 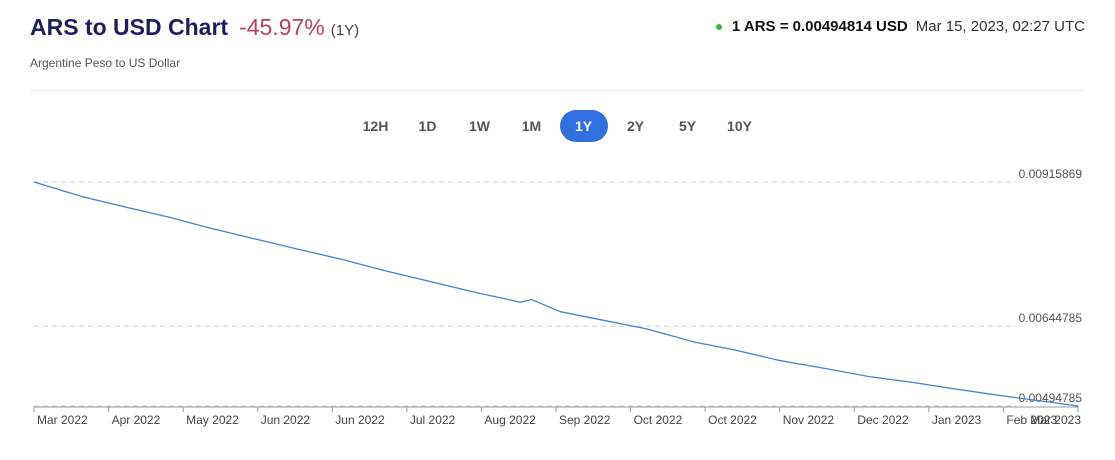 What do you see at coordinates (635, 126) in the screenshot?
I see `range-button-2y: 2Y` at bounding box center [635, 126].